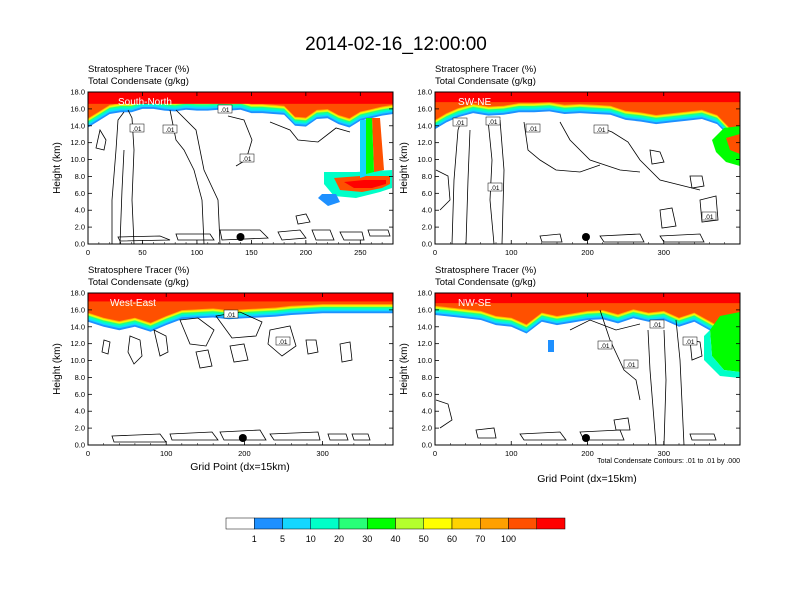 Image resolution: width=792 pixels, height=612 pixels. What do you see at coordinates (424, 142) in the screenshot?
I see `y-tick-label: 12.0` at bounding box center [424, 142].